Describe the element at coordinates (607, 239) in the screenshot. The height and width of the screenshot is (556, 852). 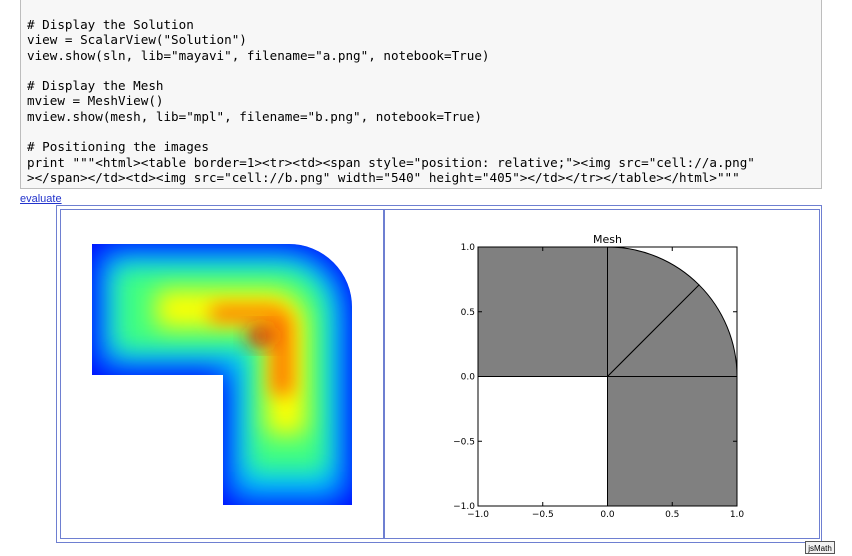
I see `mesh-title: Mesh` at that location.